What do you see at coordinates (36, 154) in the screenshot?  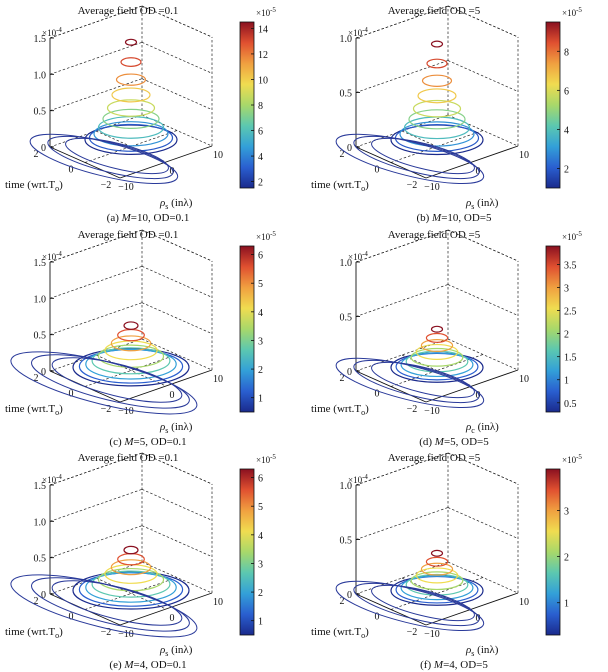 I see `time-tick-label: 2` at bounding box center [36, 154].